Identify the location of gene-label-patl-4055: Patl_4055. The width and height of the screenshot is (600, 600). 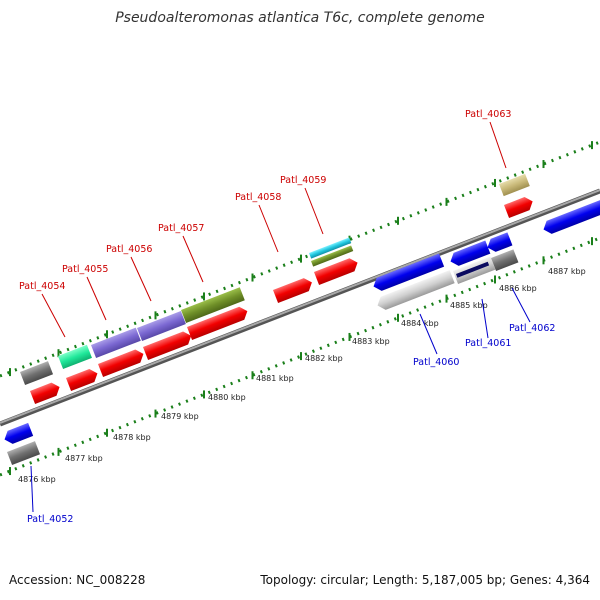
(85, 269).